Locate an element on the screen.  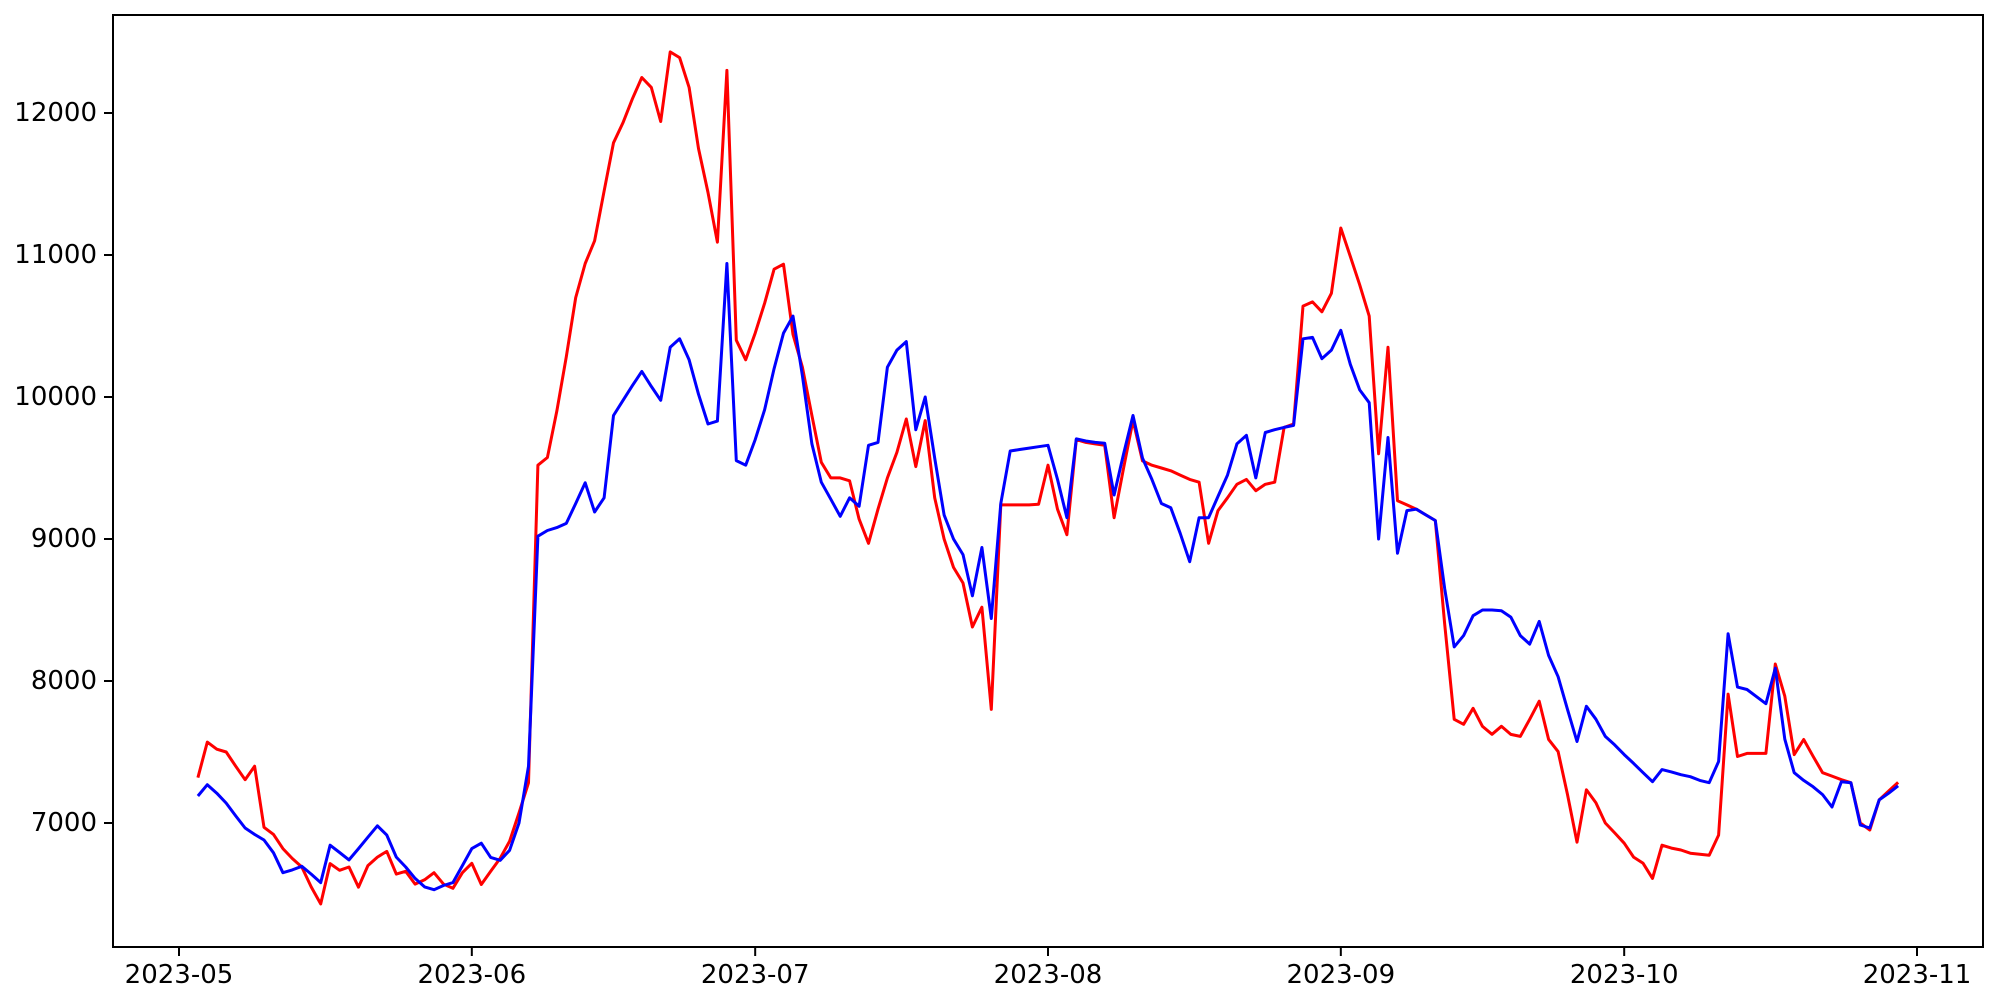
y-tick-label: 8000 is located at coordinates (64, 681).